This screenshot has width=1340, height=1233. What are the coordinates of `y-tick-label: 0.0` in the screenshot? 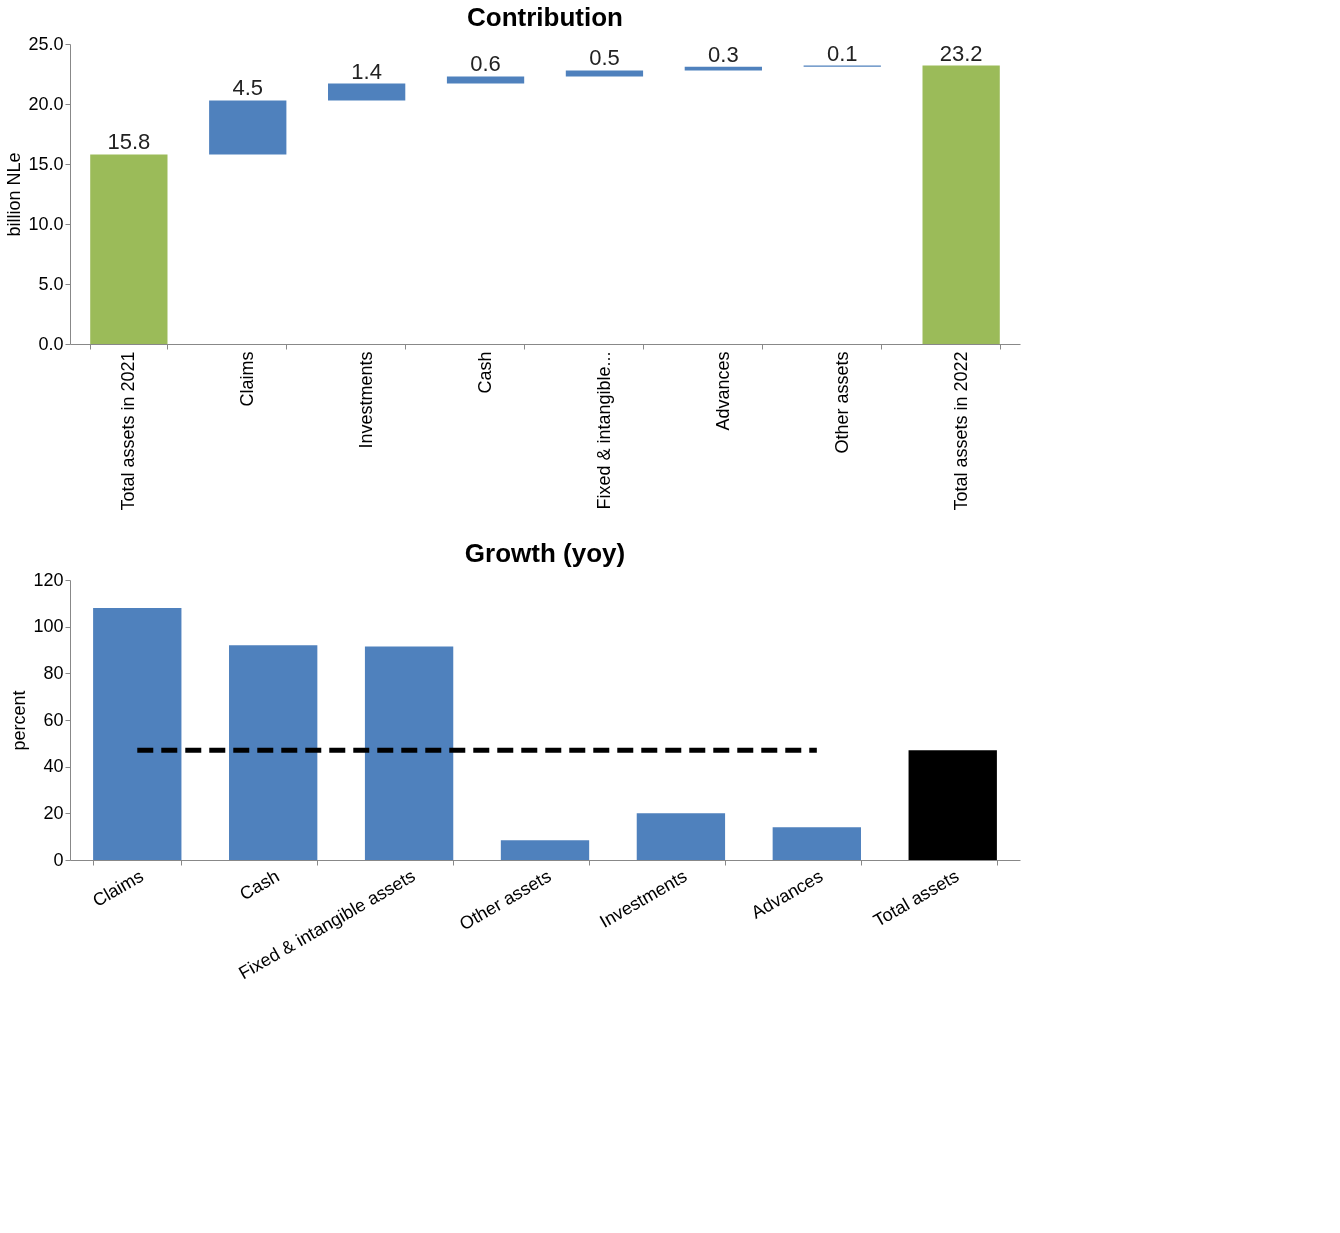 It's located at (51, 343).